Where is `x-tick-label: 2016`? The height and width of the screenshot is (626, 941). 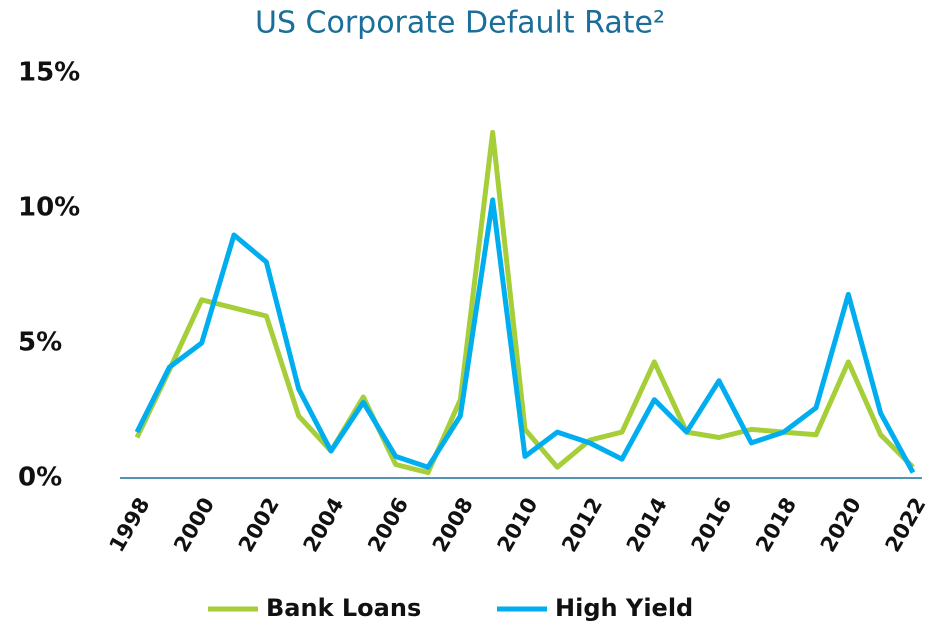 x-tick-label: 2016 is located at coordinates (712, 525).